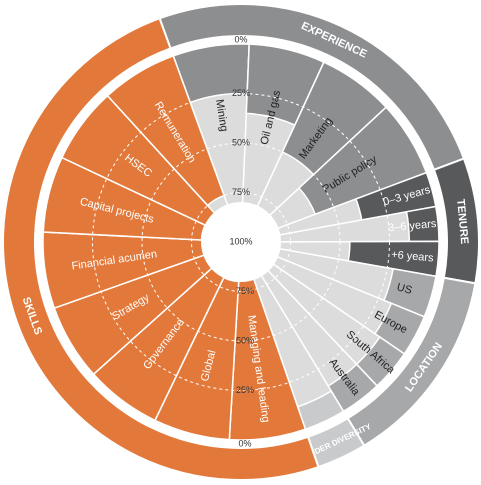 Image resolution: width=481 pixels, height=485 pixels. Describe the element at coordinates (221, 116) in the screenshot. I see `category-label: Mining` at that location.